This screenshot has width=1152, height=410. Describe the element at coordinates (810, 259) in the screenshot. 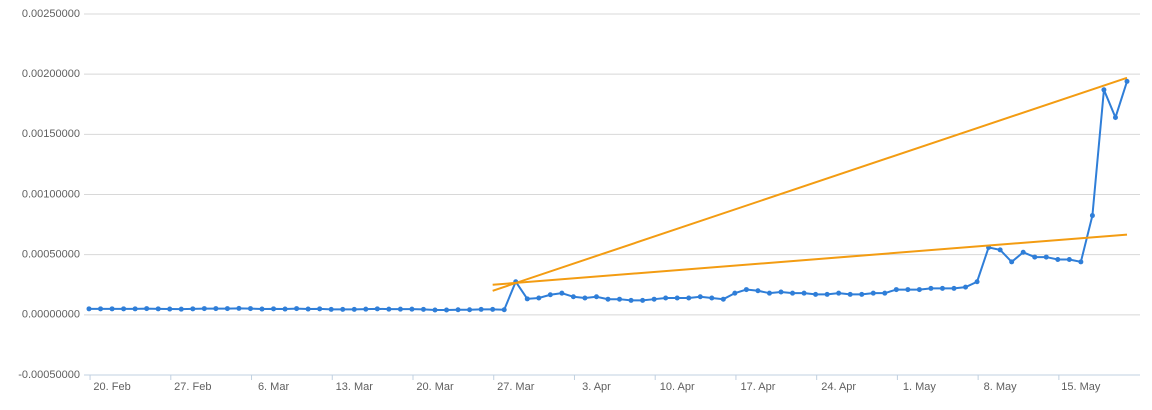

I see `trend-line` at that location.